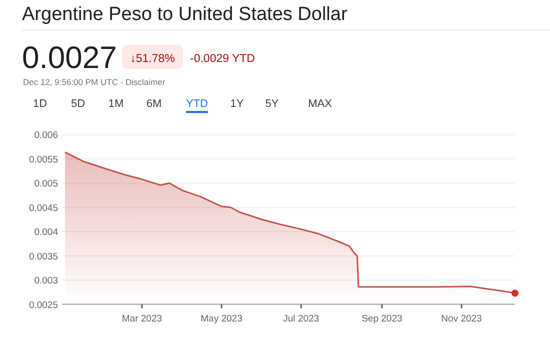 Image resolution: width=550 pixels, height=342 pixels. What do you see at coordinates (43, 305) in the screenshot?
I see `y-tick-label: 0.0025` at bounding box center [43, 305].